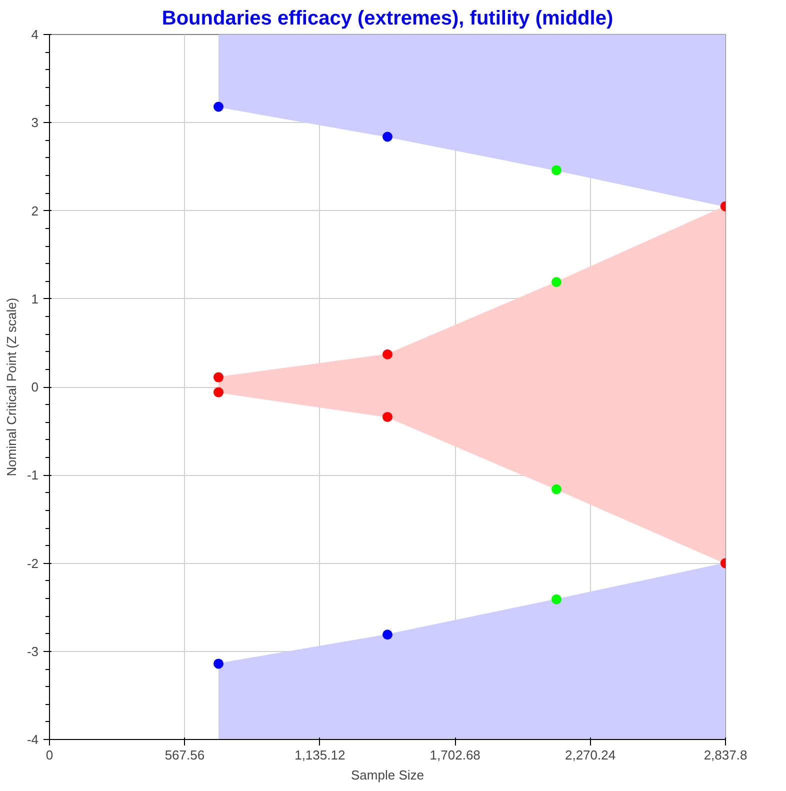  What do you see at coordinates (32, 651) in the screenshot?
I see `y-tick-label: -3` at bounding box center [32, 651].